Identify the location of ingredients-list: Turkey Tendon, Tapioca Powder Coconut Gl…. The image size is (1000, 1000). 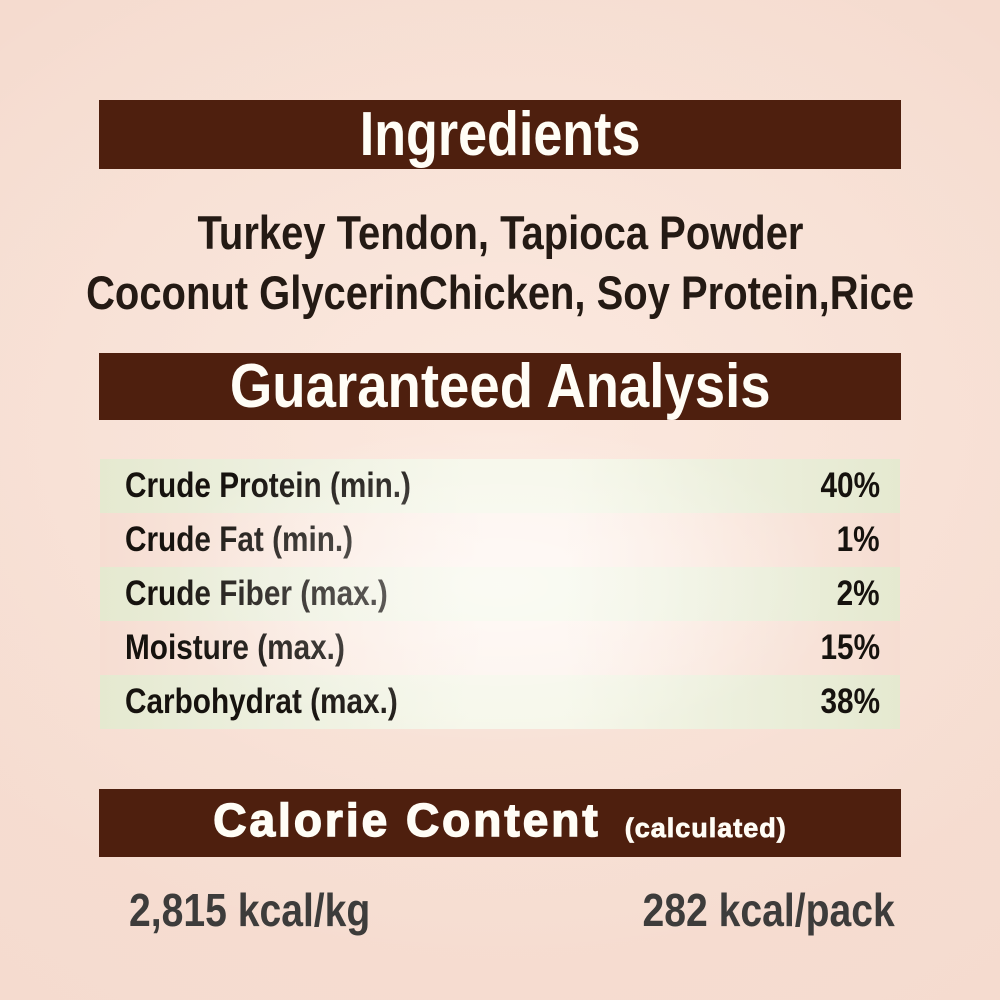
(500, 263).